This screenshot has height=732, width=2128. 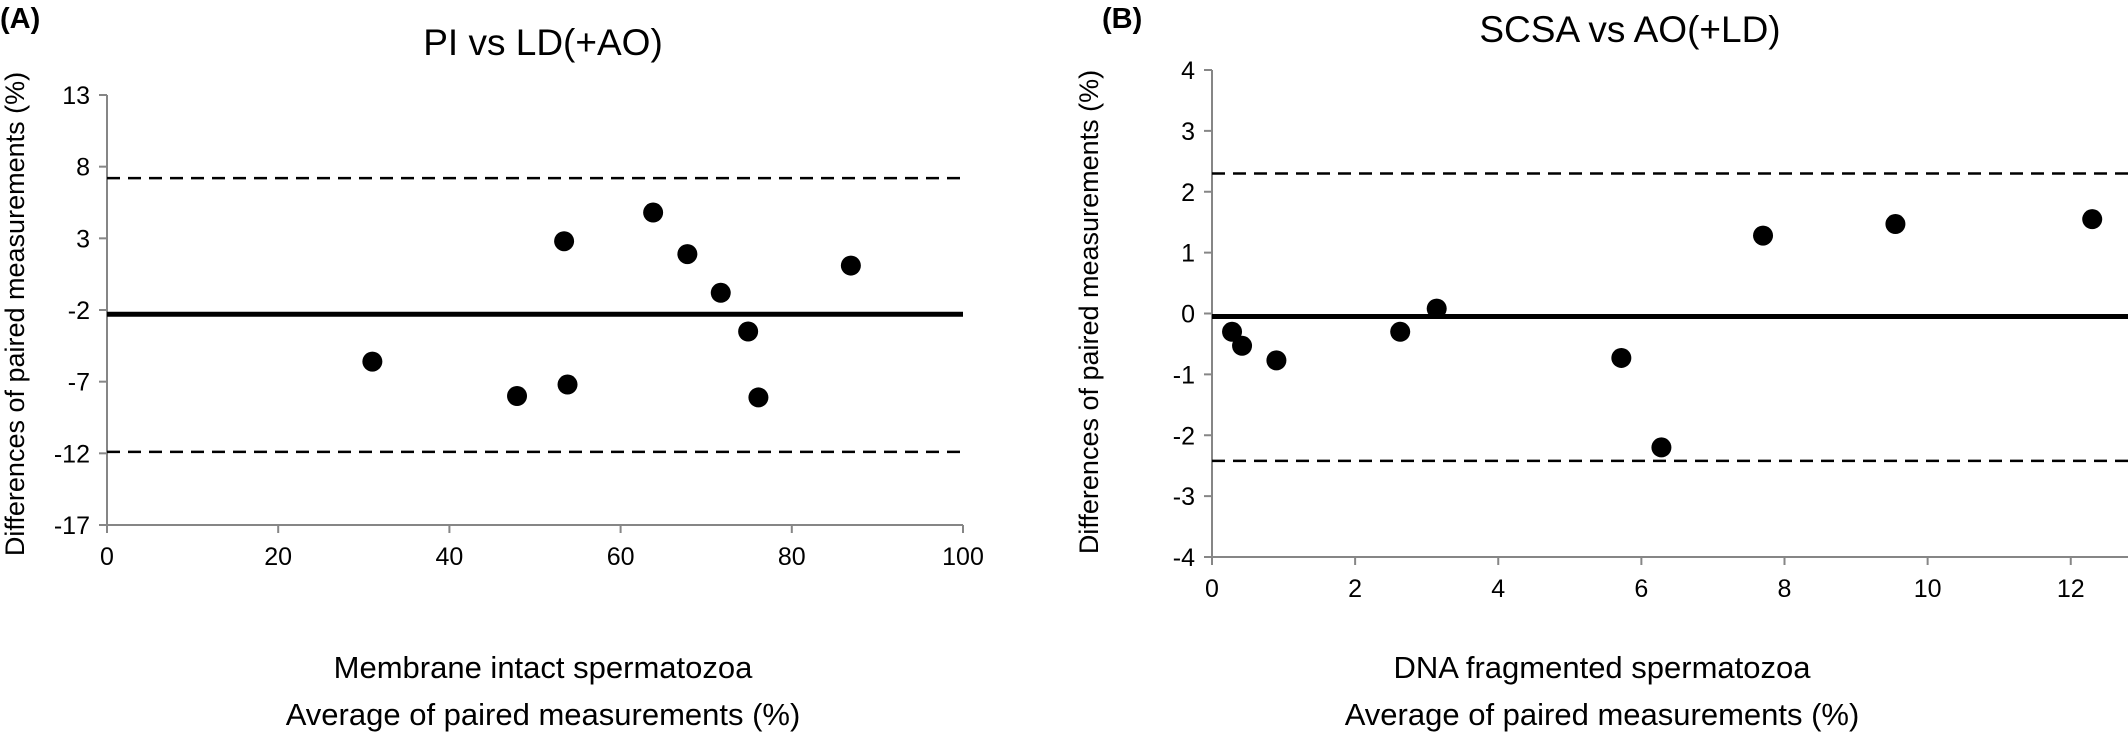 What do you see at coordinates (1188, 193) in the screenshot?
I see `y-tick-label-b: 2` at bounding box center [1188, 193].